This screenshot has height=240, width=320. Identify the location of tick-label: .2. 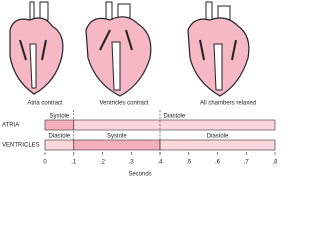
(103, 163).